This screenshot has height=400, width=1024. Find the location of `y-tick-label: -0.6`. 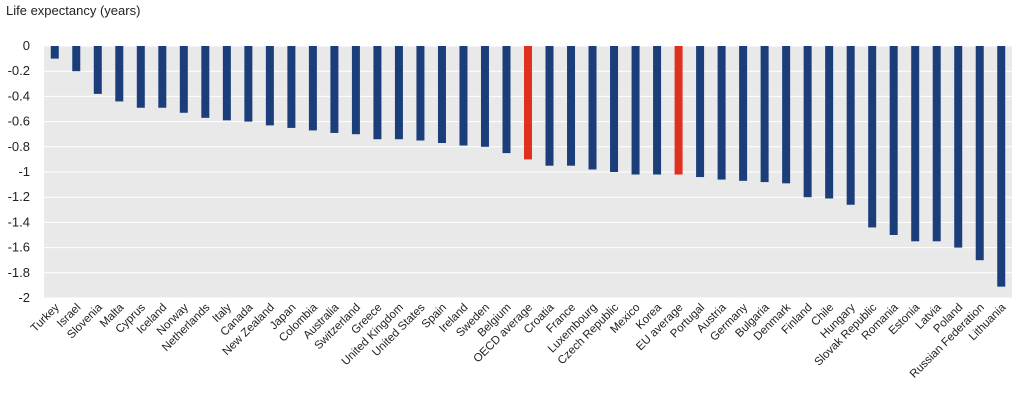

y-tick-label: -0.6 is located at coordinates (19, 121).